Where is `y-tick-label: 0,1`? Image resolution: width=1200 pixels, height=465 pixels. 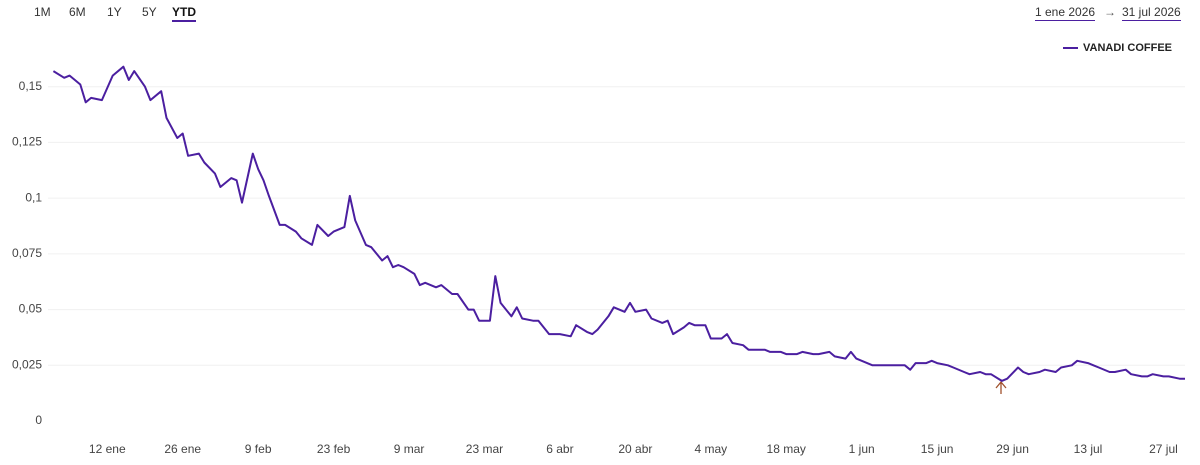
y-tick-label: 0,1 is located at coordinates (33, 197).